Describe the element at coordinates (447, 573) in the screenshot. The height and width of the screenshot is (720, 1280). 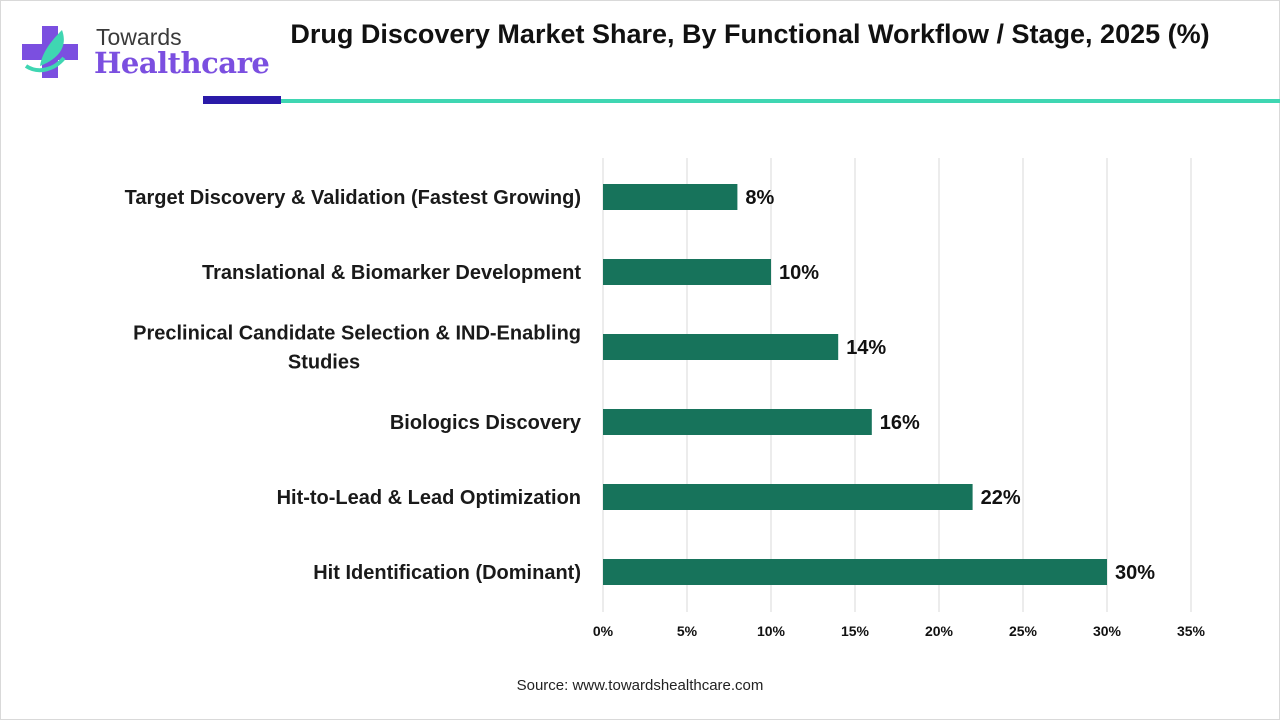
I see `category-label: Hit Identification (Dominant)` at that location.